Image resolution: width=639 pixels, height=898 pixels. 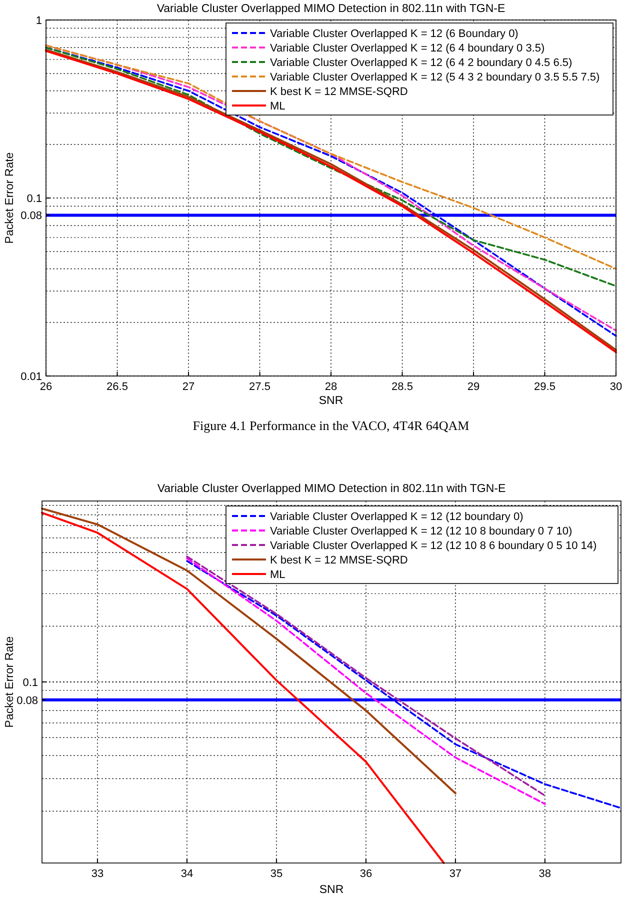 What do you see at coordinates (616, 387) in the screenshot?
I see `x-tick-label: 30` at bounding box center [616, 387].